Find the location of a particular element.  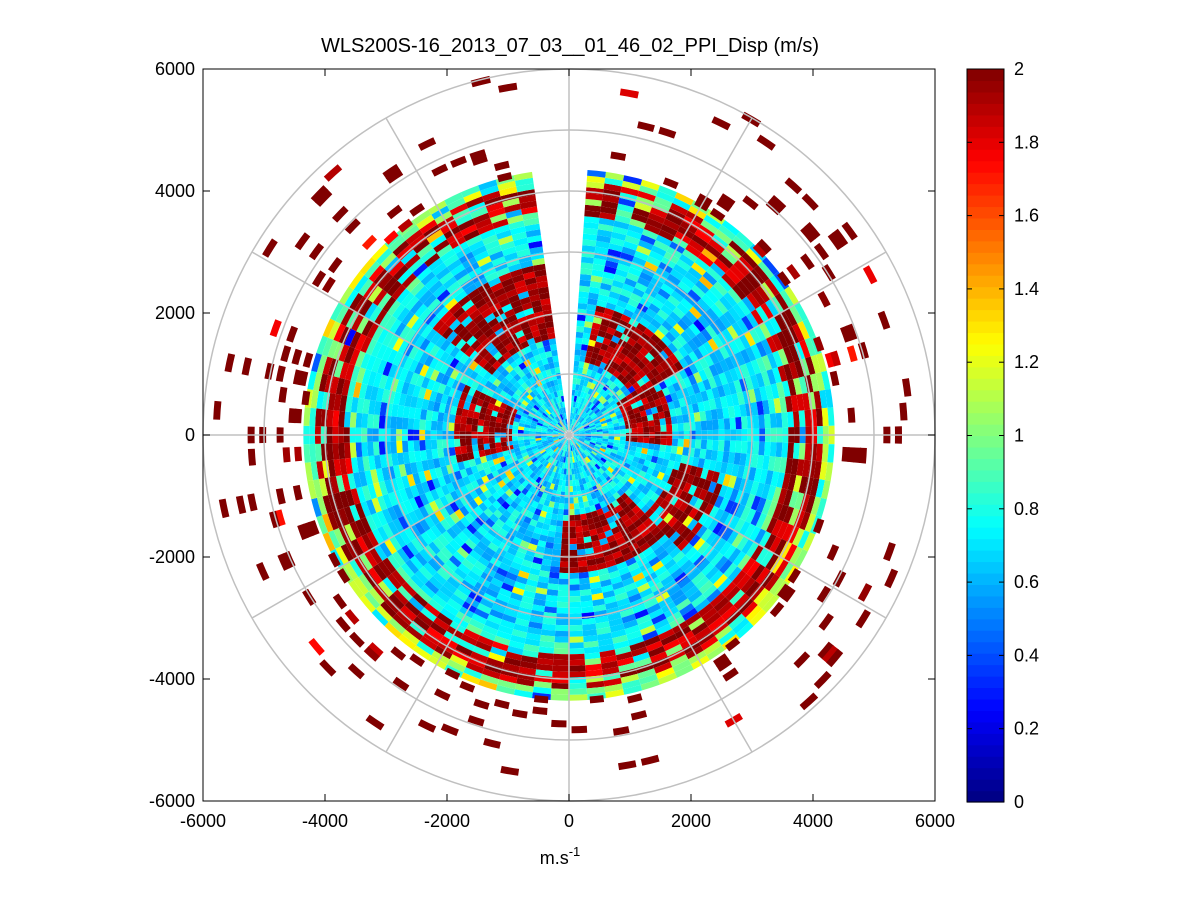

x-tick-label: 6000 is located at coordinates (935, 821).